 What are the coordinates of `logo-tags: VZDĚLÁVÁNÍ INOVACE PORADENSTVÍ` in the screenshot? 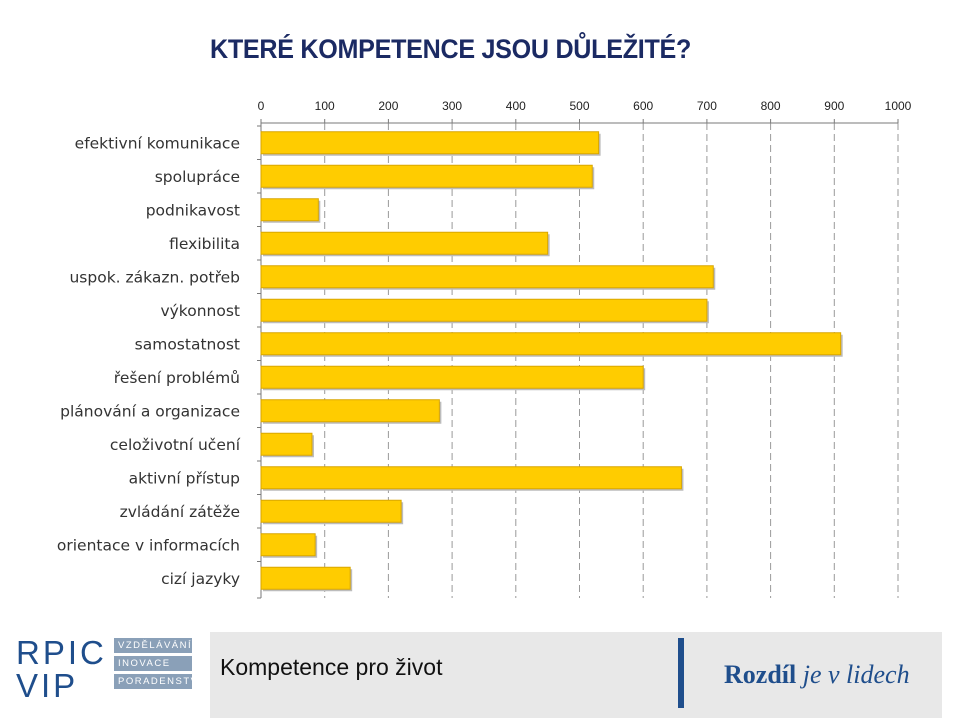 It's located at (157, 665).